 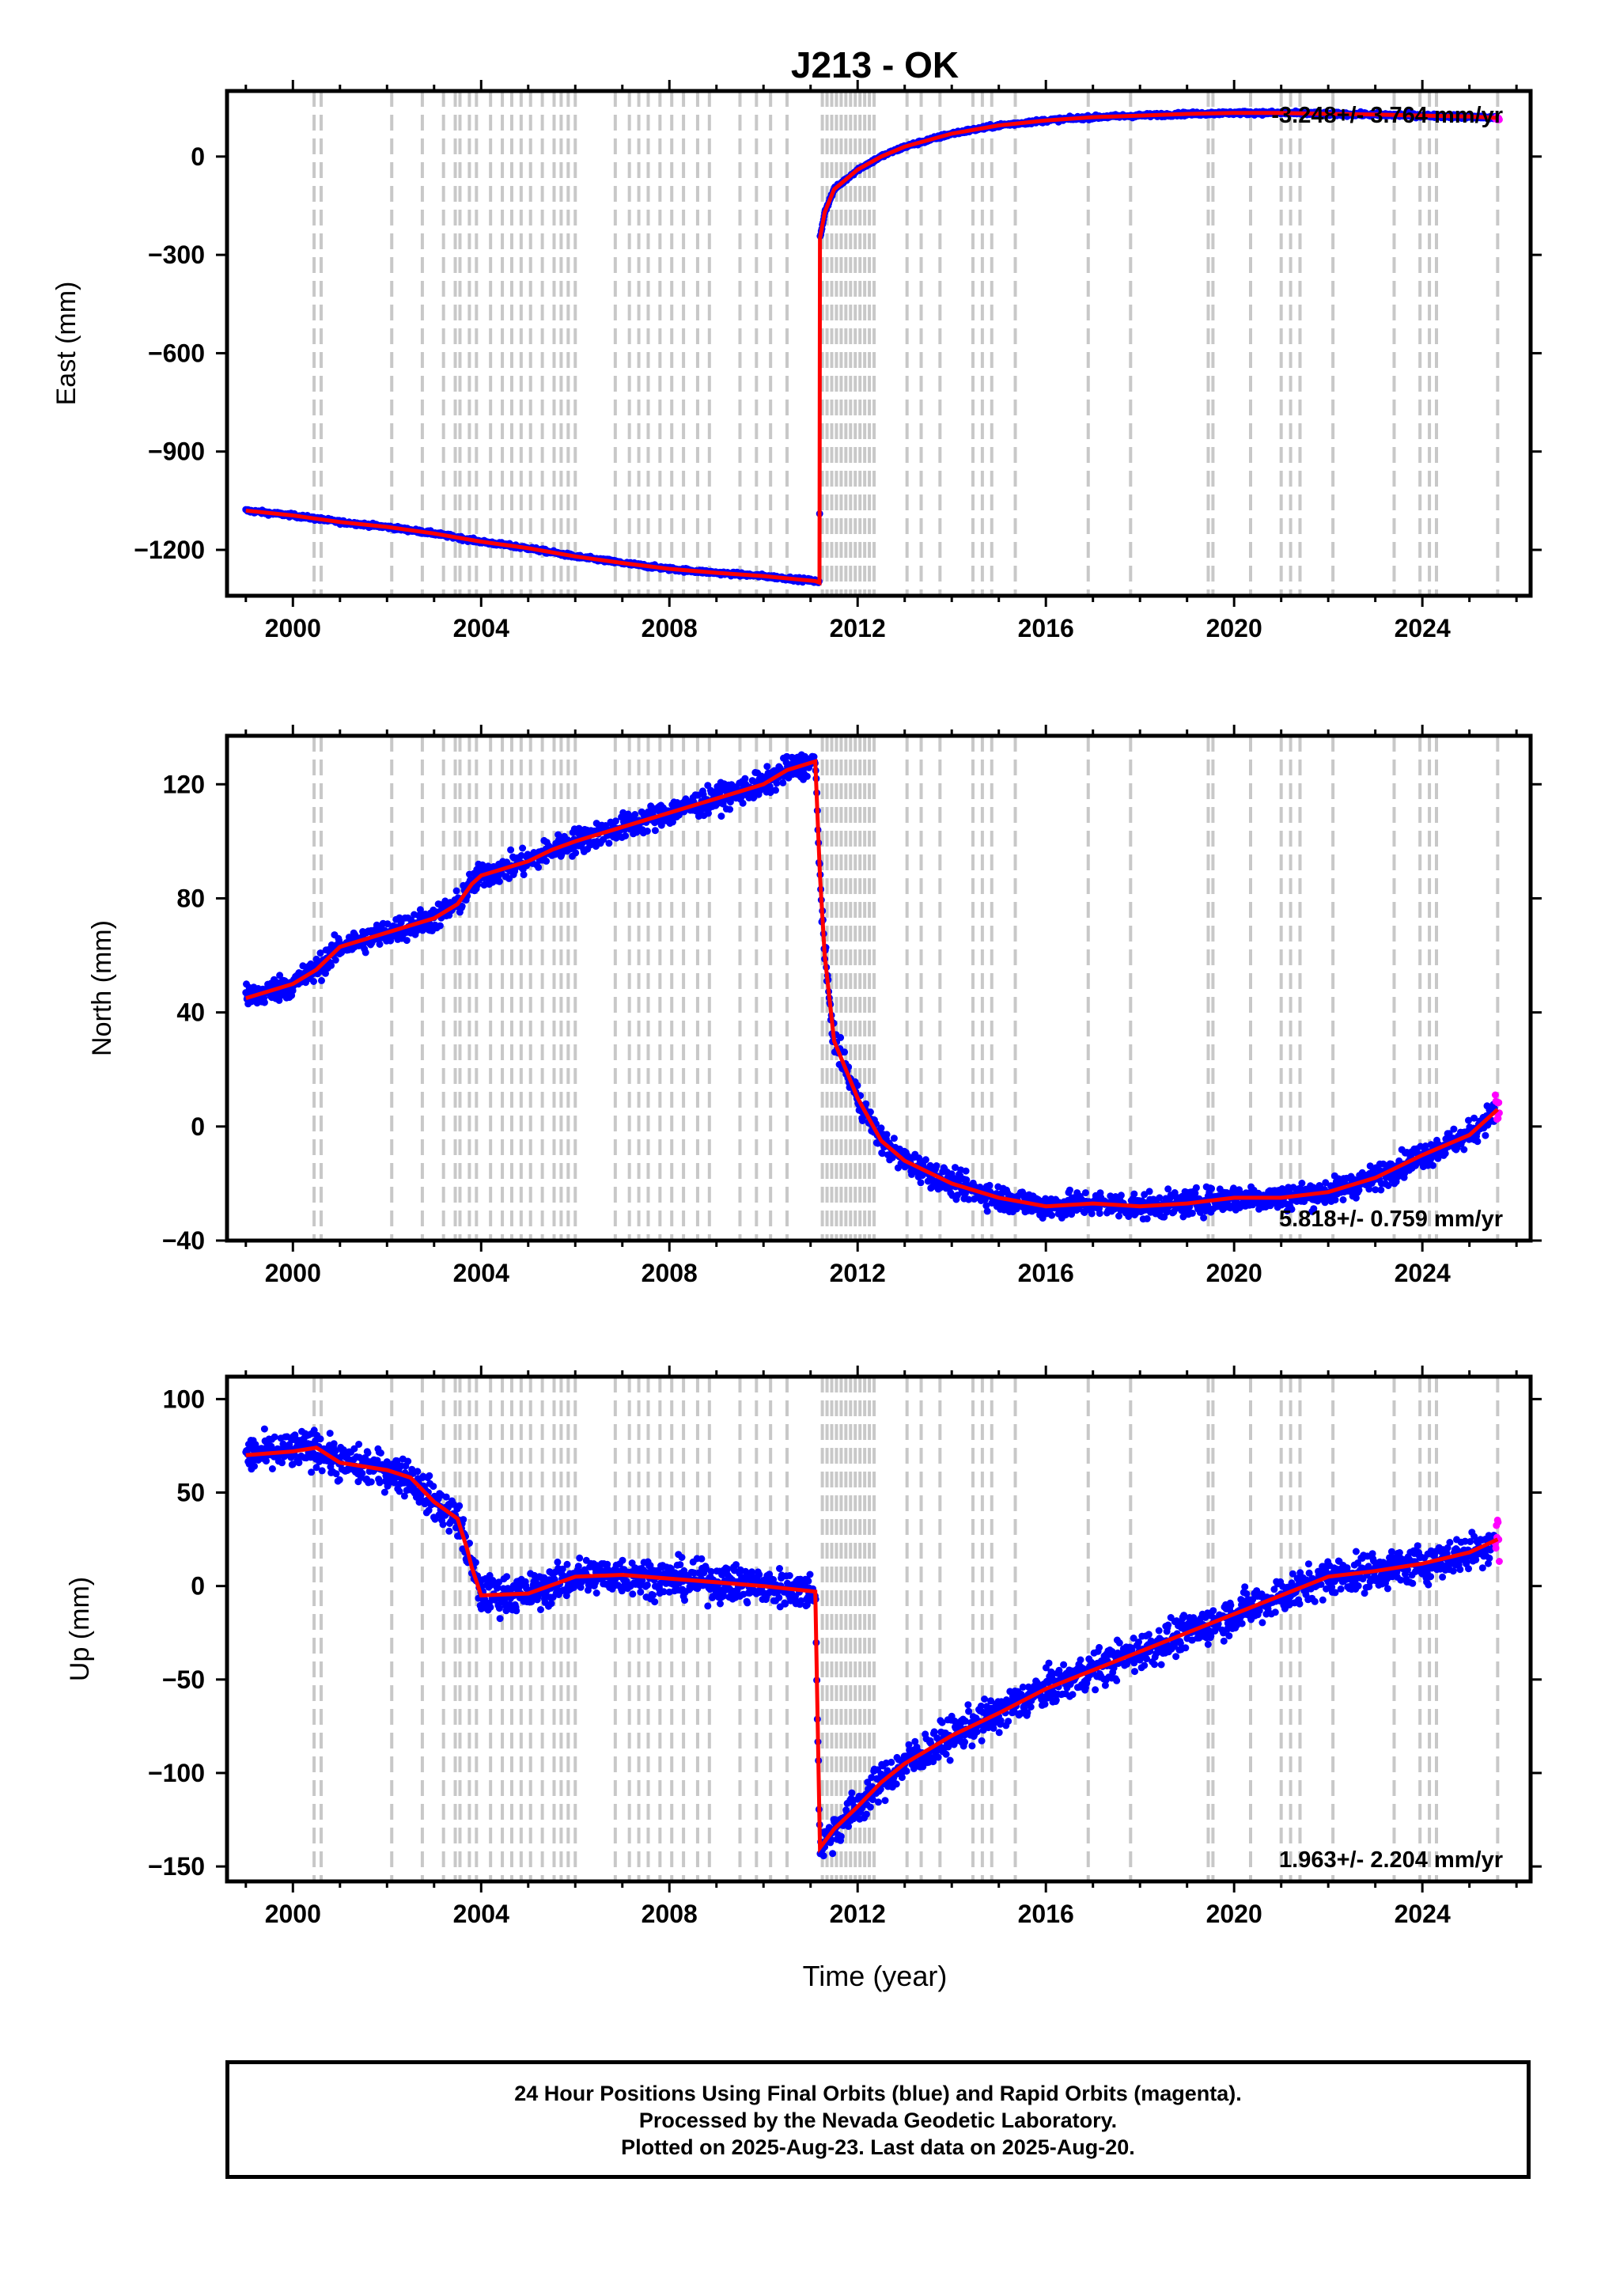 What do you see at coordinates (176, 452) in the screenshot?
I see `y-tick-label: −900` at bounding box center [176, 452].